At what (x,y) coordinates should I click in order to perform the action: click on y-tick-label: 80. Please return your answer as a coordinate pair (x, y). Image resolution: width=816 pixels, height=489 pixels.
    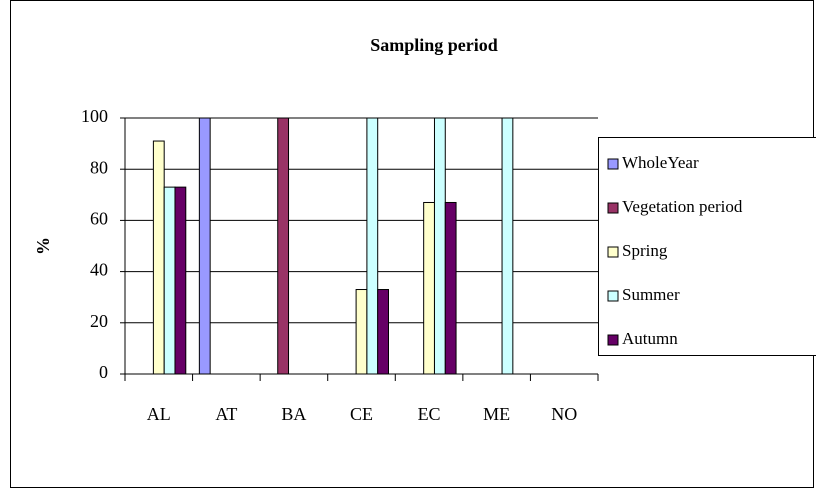
    Looking at the image, I should click on (99, 167).